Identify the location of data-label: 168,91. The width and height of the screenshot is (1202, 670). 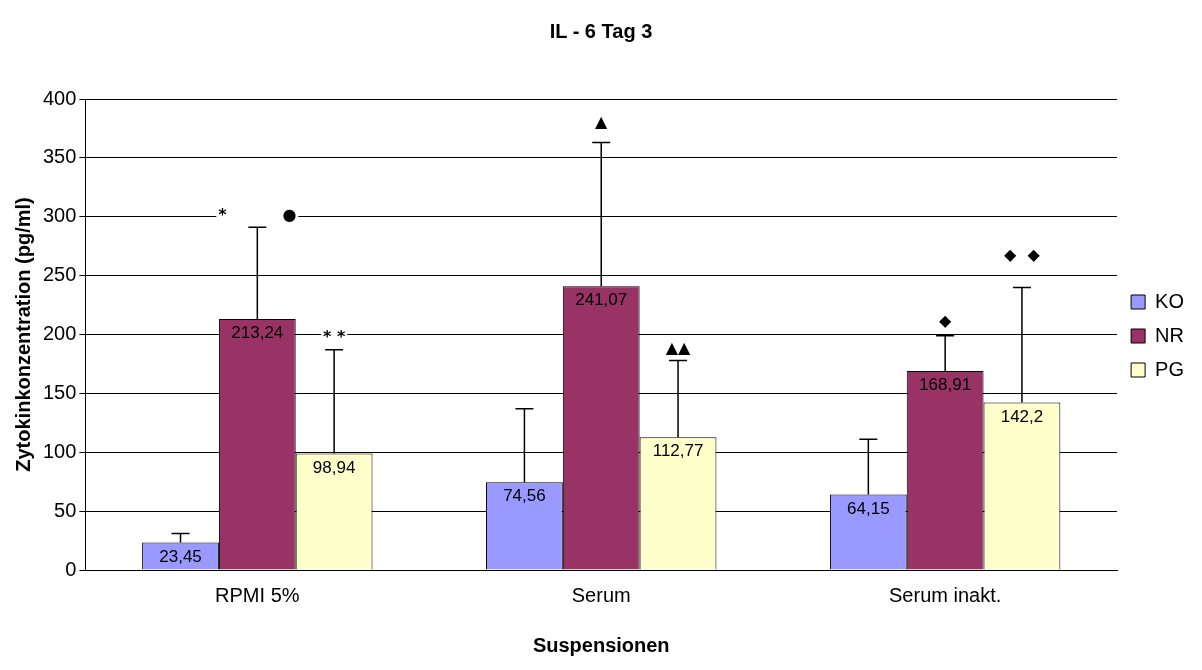
(945, 385).